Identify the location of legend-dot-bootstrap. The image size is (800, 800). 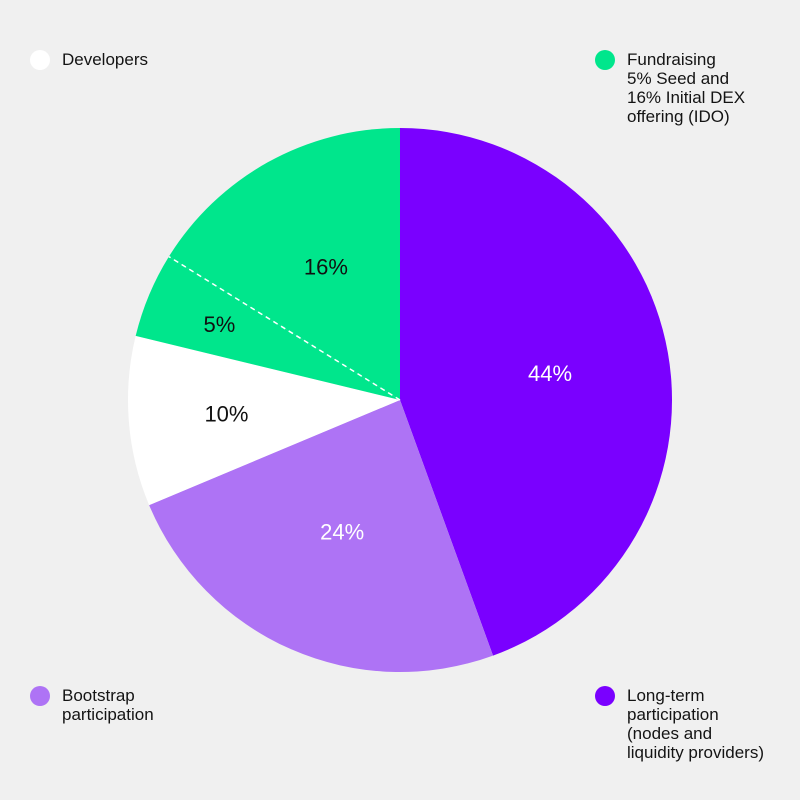
(40, 696).